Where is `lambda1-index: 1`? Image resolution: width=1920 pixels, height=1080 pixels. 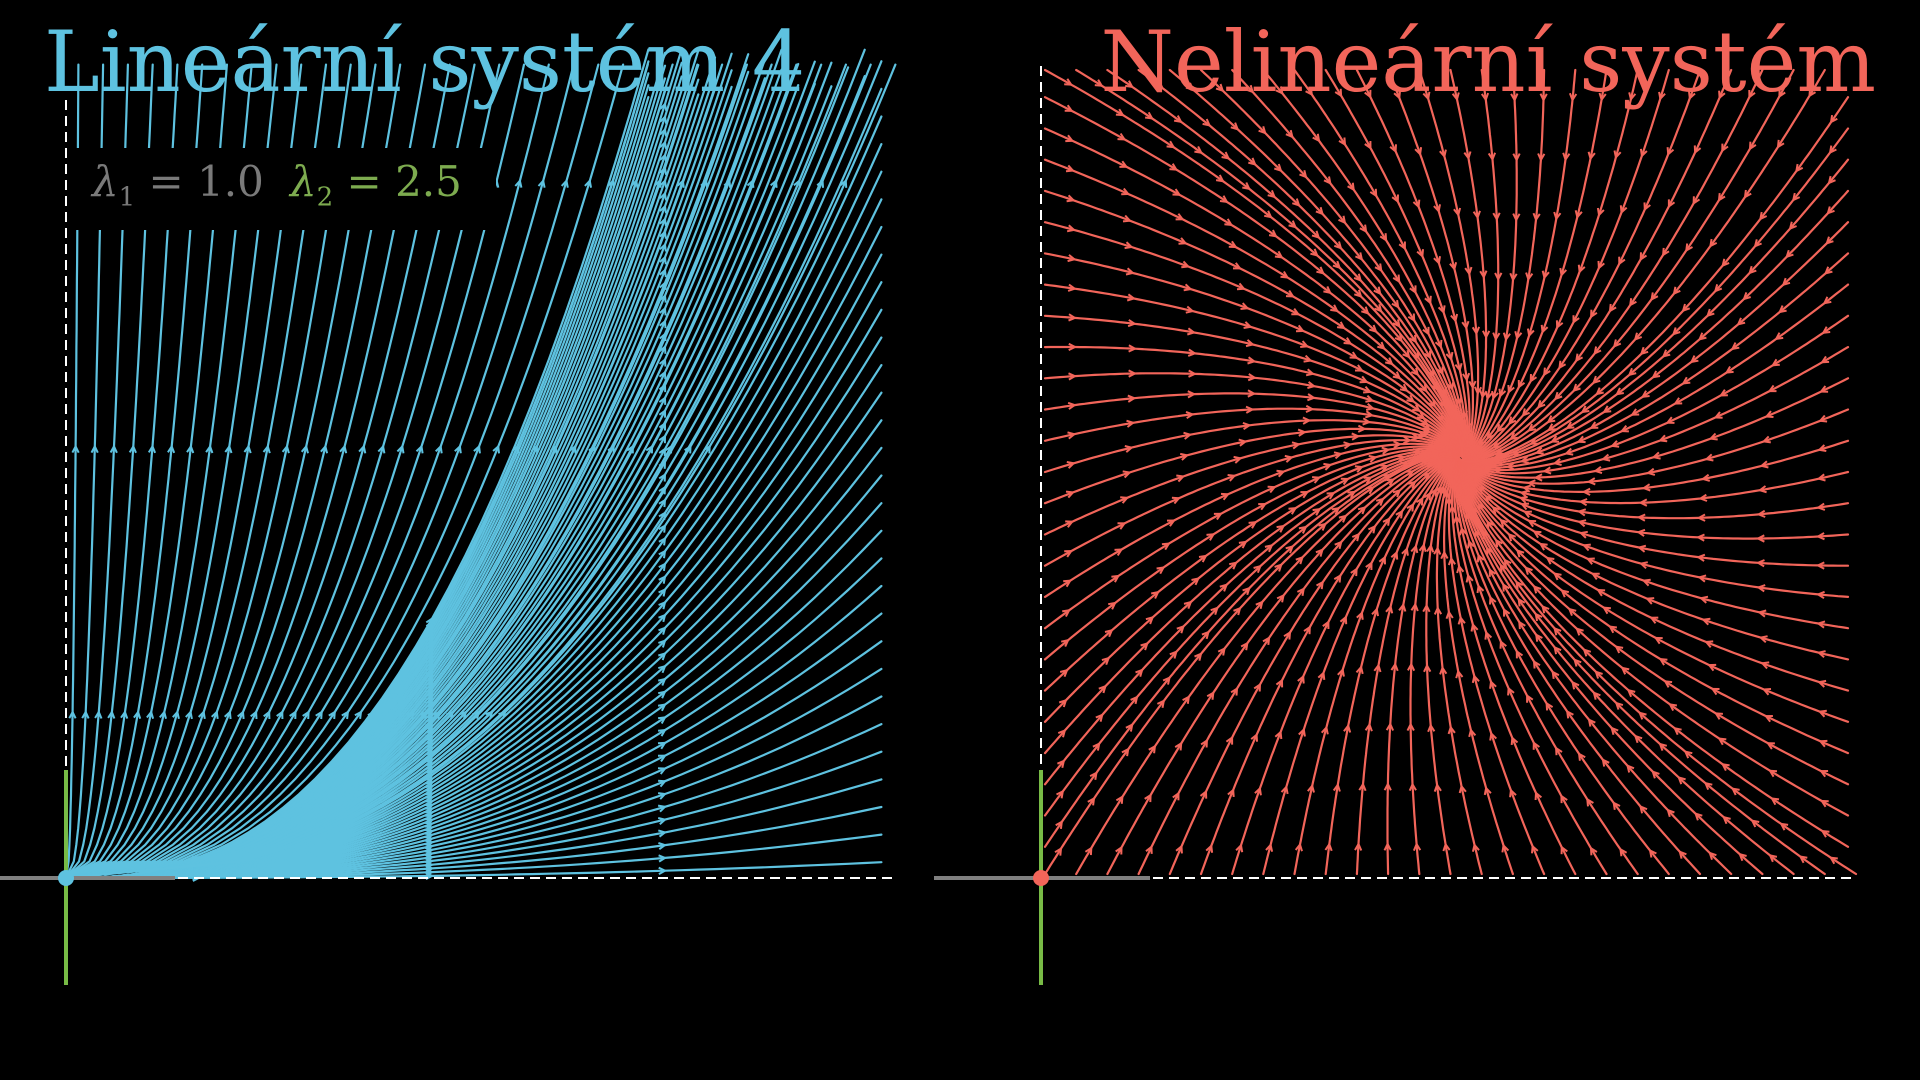 lambda1-index: 1 is located at coordinates (127, 197).